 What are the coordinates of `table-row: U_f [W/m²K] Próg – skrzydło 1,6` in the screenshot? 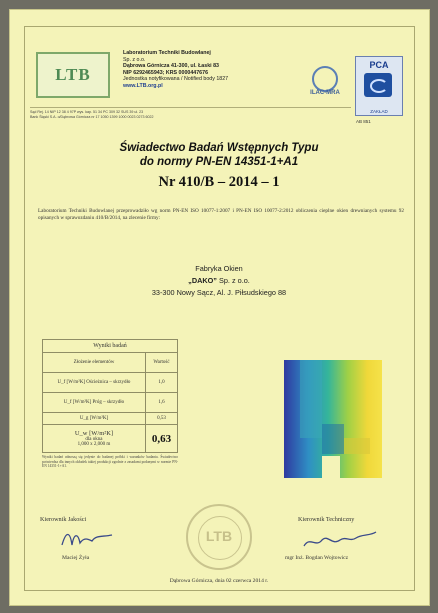 It's located at (110, 402).